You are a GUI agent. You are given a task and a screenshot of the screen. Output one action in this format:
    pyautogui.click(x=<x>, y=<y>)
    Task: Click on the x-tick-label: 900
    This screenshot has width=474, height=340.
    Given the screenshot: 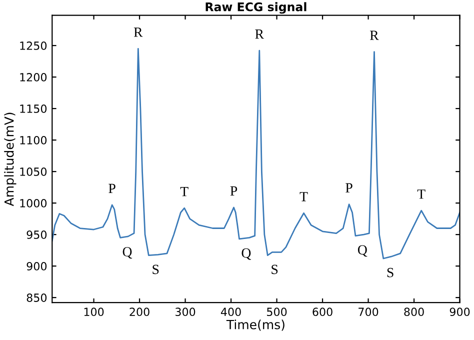 What is the action you would take?
    pyautogui.click(x=460, y=312)
    